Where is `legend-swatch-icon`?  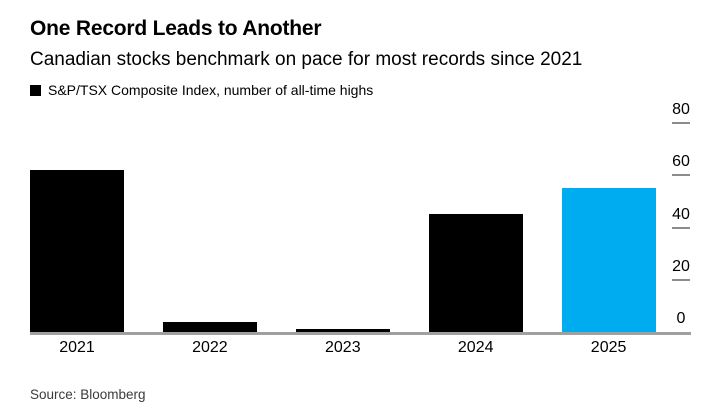 legend-swatch-icon is located at coordinates (35, 90).